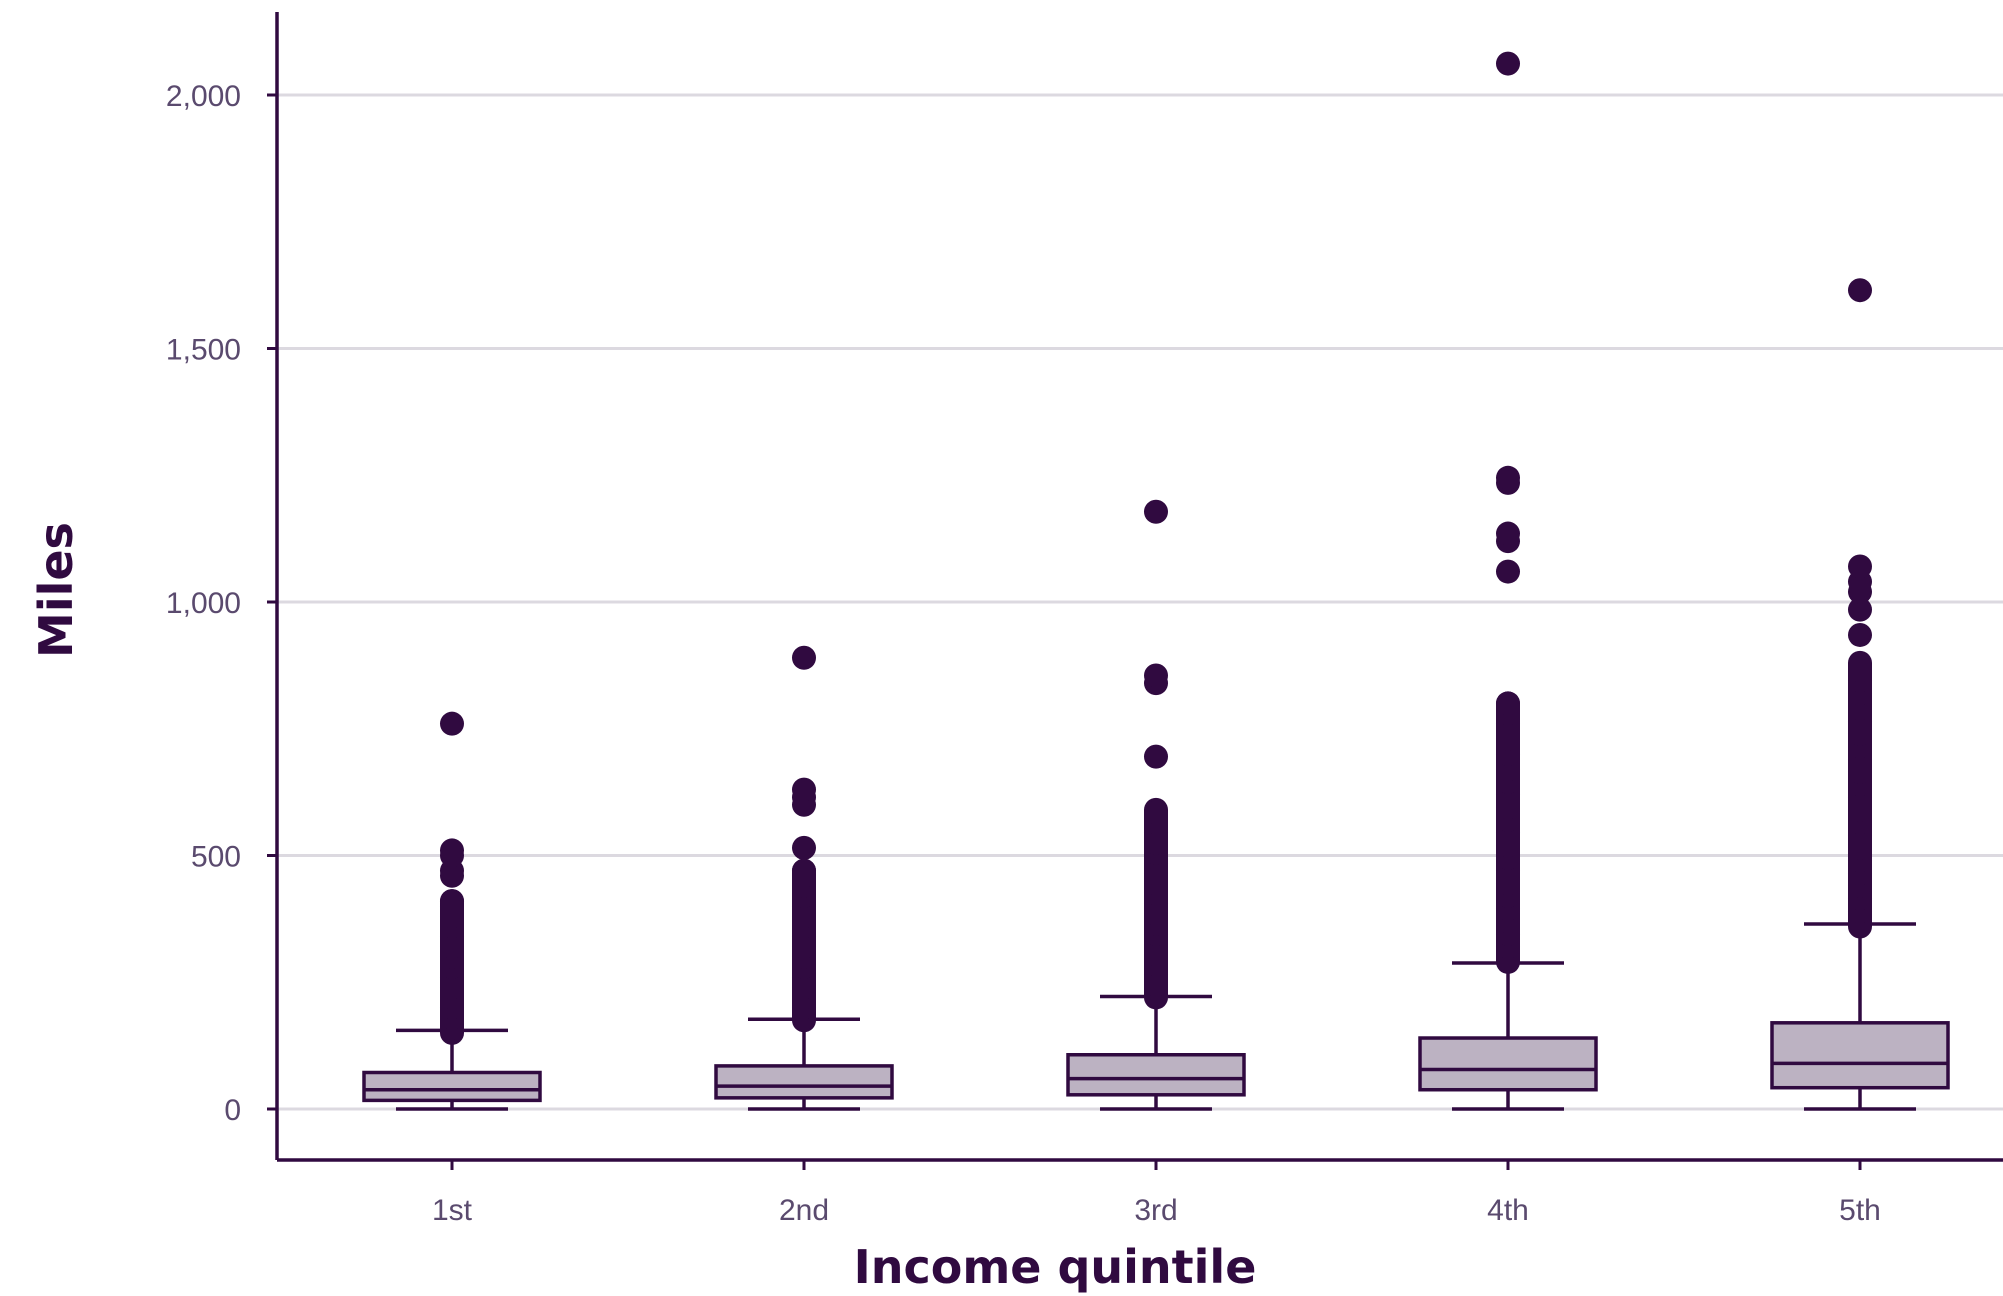 This screenshot has width=2003, height=1296. What do you see at coordinates (452, 1210) in the screenshot?
I see `x-tick-label: 1st` at bounding box center [452, 1210].